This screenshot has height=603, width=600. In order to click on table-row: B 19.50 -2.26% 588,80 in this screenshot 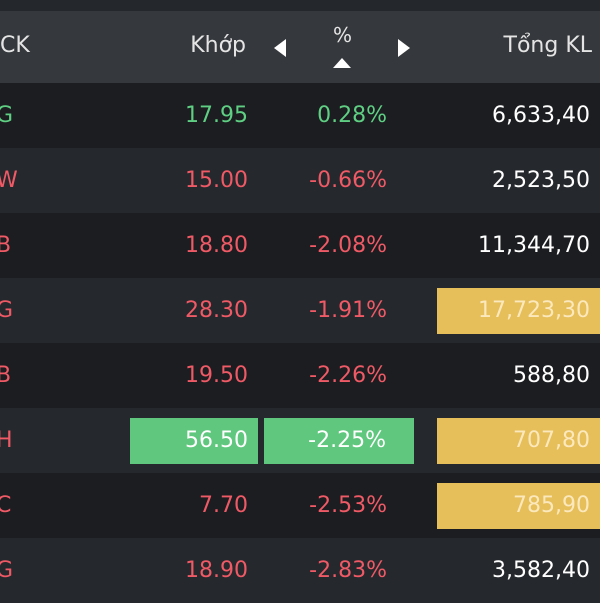, I will do `click(300, 375)`.